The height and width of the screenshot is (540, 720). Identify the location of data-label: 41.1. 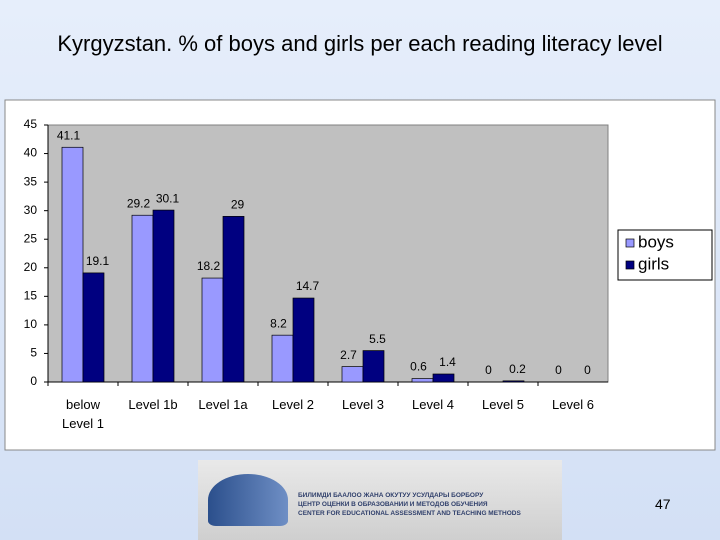
(69, 135).